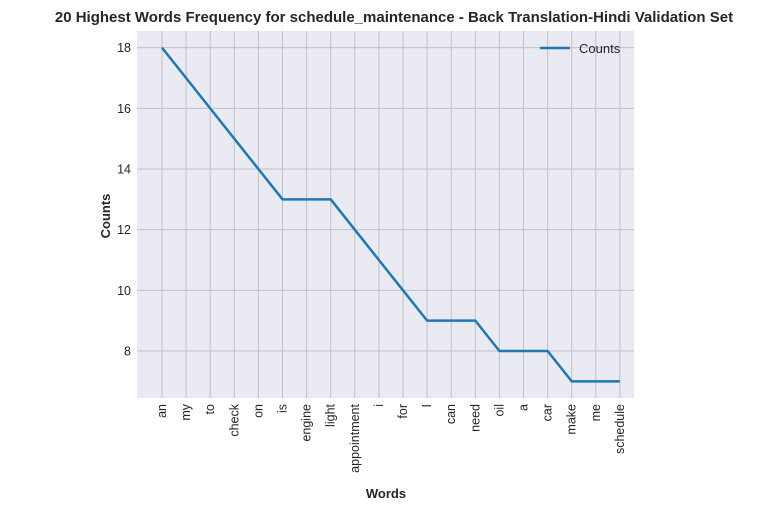 The width and height of the screenshot is (773, 510). Describe the element at coordinates (124, 48) in the screenshot. I see `y-tick-label: 18` at that location.